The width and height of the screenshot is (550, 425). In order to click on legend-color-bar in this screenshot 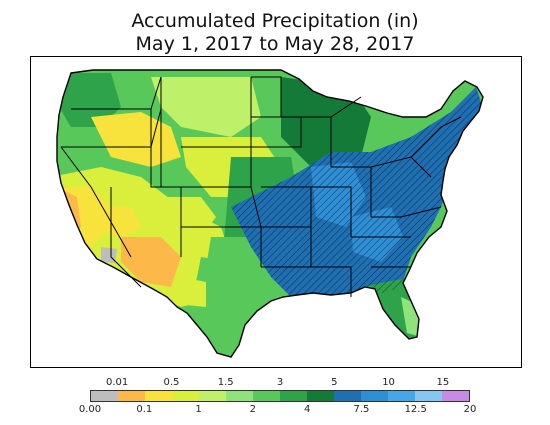, I will do `click(280, 396)`.